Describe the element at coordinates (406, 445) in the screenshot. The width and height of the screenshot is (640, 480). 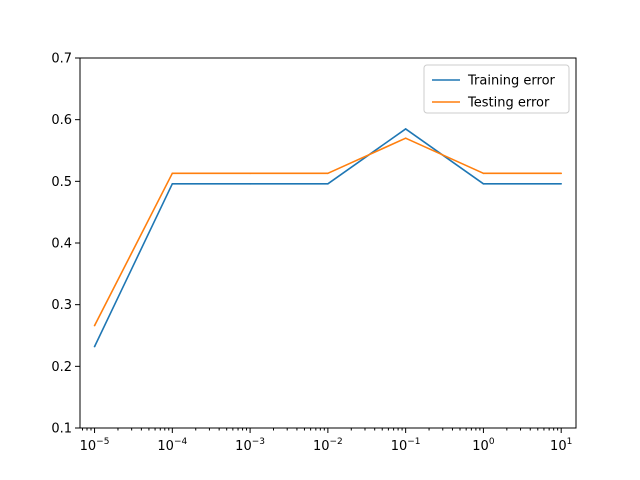
I see `x-tick-label: 10⁻¹` at that location.